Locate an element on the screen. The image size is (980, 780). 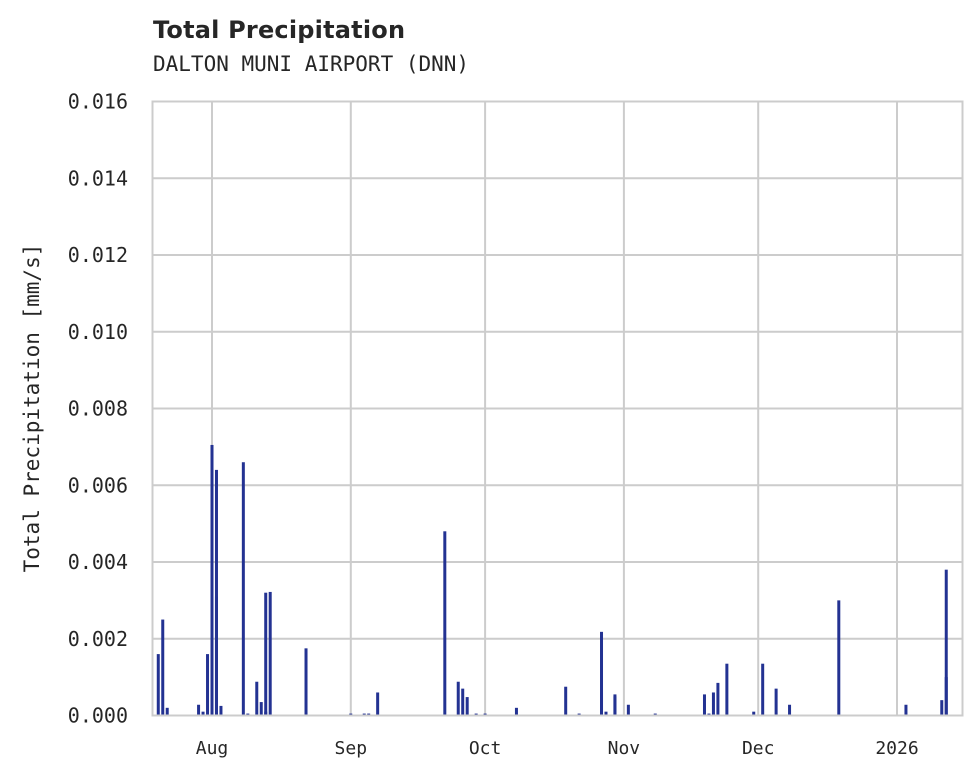
y-tick-label: 0.016 is located at coordinates (98, 102).